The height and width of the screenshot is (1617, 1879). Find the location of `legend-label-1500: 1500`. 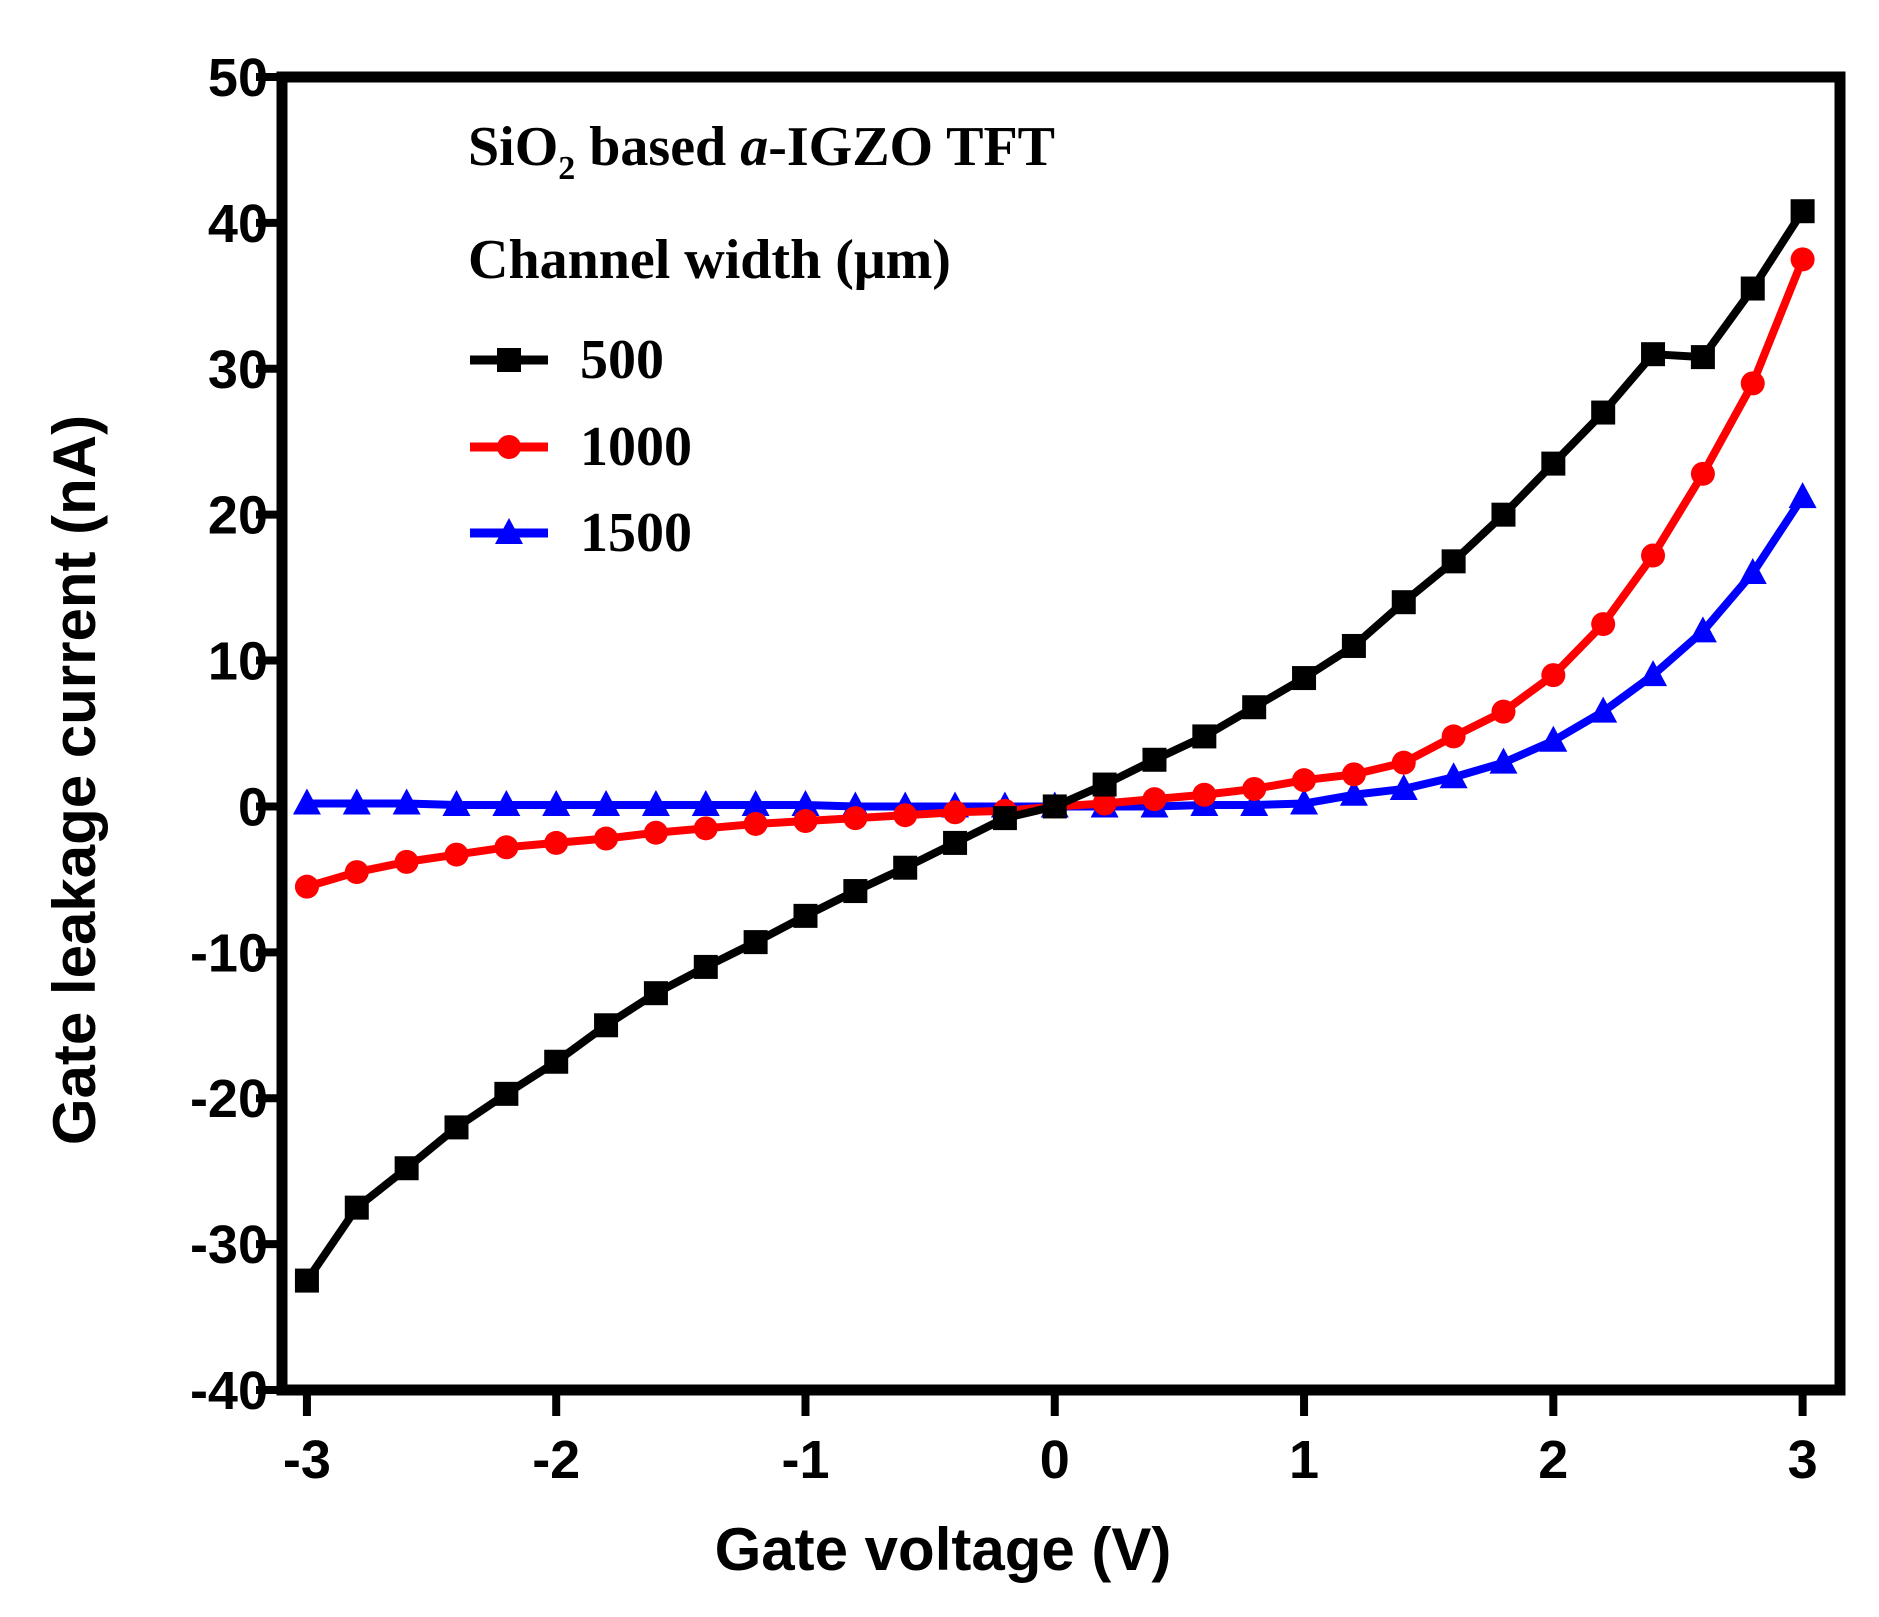

legend-label-1500: 1500 is located at coordinates (636, 533).